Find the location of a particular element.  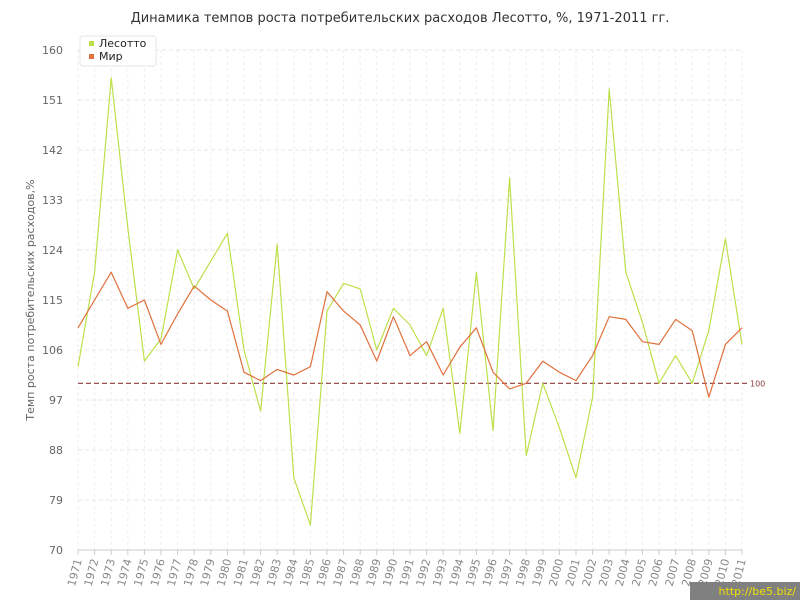

watermark: http://be5.biz/ is located at coordinates (757, 591).